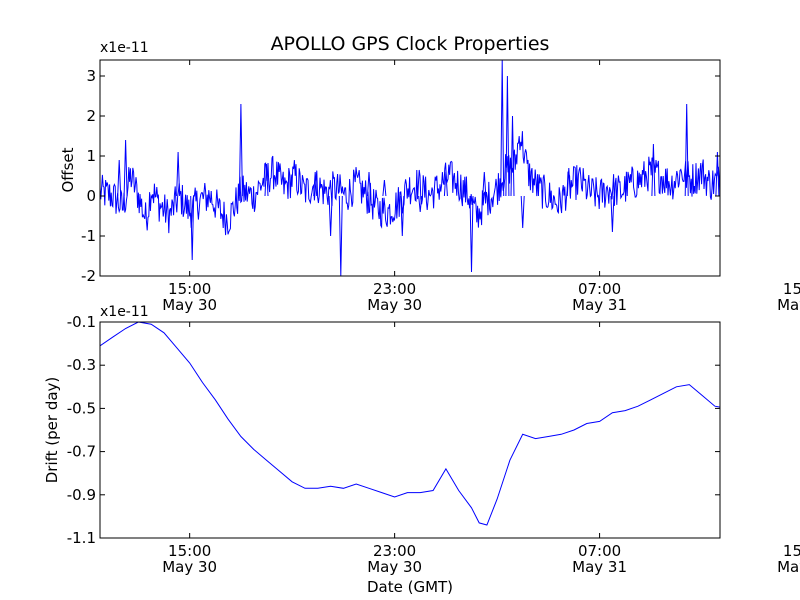 The height and width of the screenshot is (600, 800). Describe the element at coordinates (81, 322) in the screenshot. I see `y-tick-label: -0.1` at that location.